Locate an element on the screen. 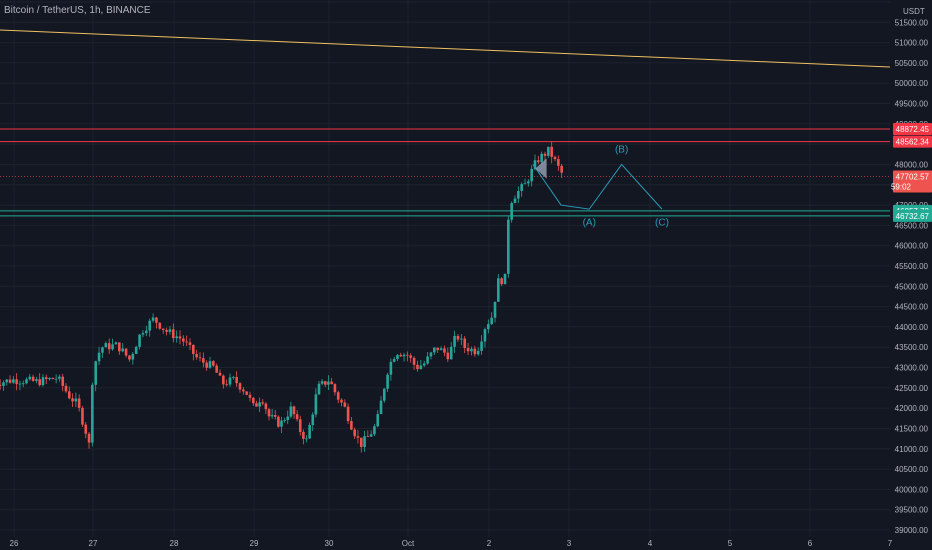 The height and width of the screenshot is (550, 932). wave-label: (C) is located at coordinates (662, 222).